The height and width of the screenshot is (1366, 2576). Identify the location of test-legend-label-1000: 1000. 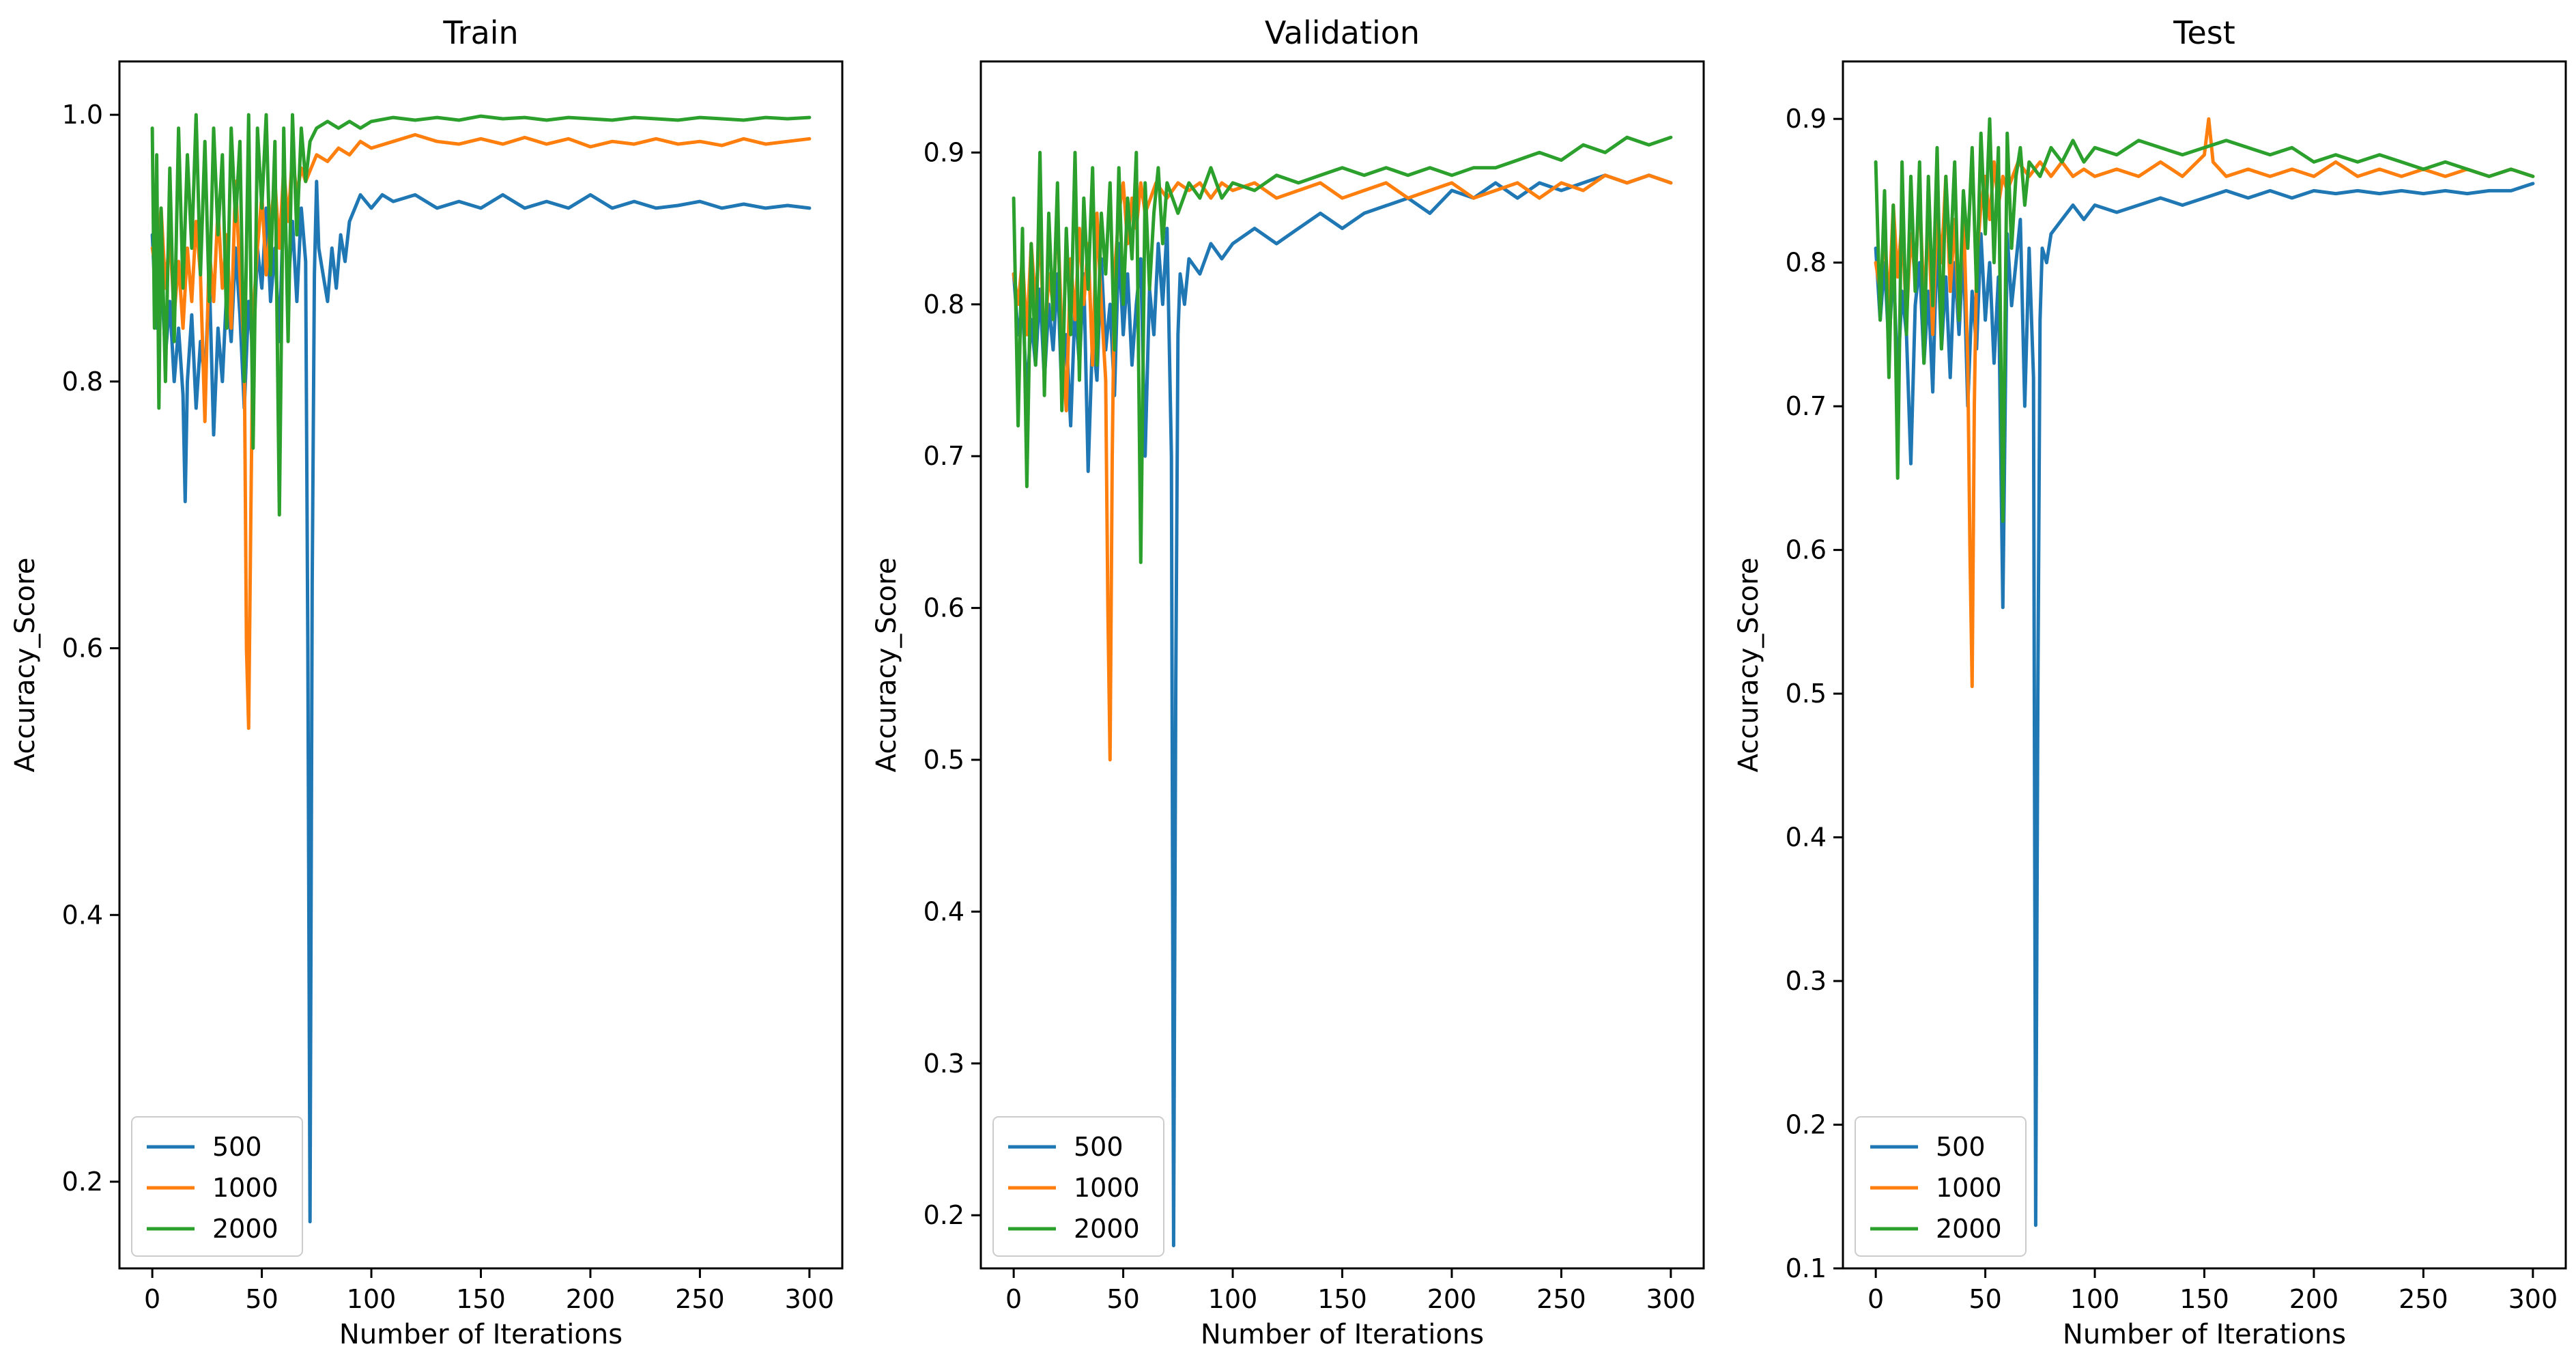
(1969, 1188).